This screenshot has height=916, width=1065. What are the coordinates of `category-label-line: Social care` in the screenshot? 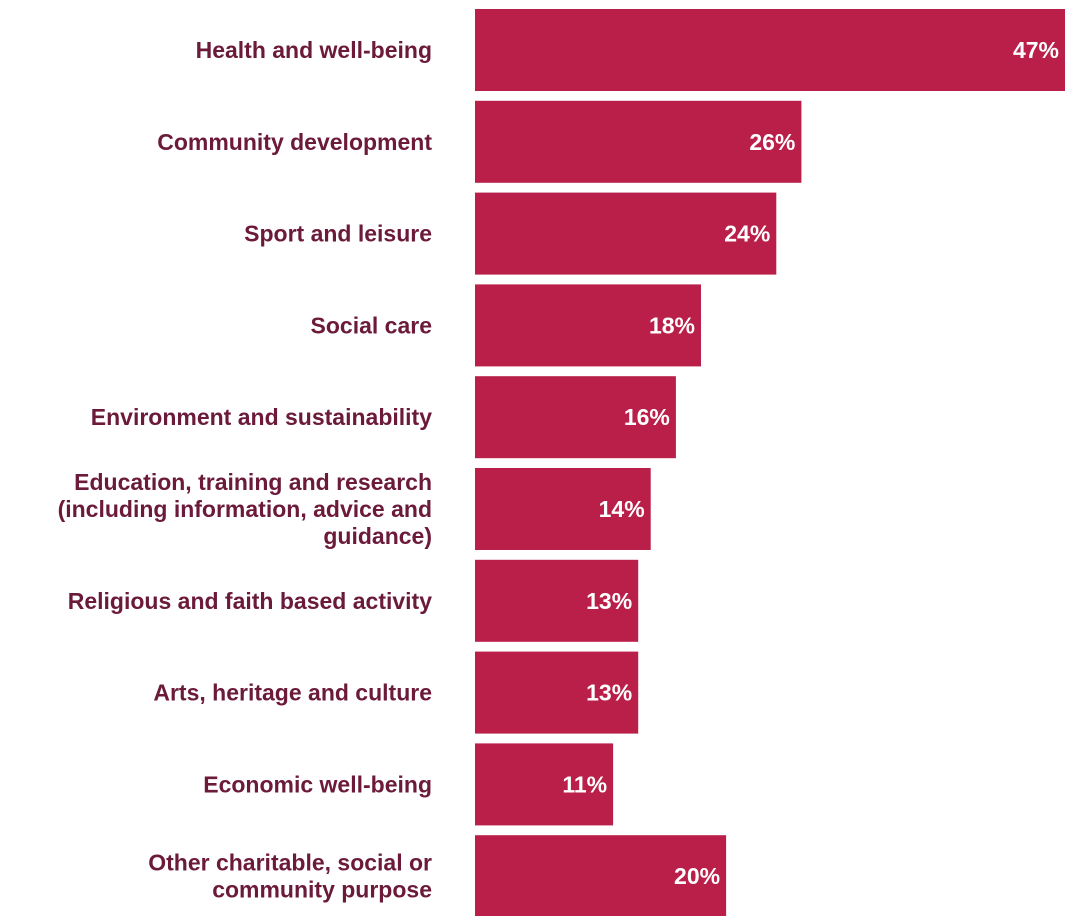 It's located at (371, 325).